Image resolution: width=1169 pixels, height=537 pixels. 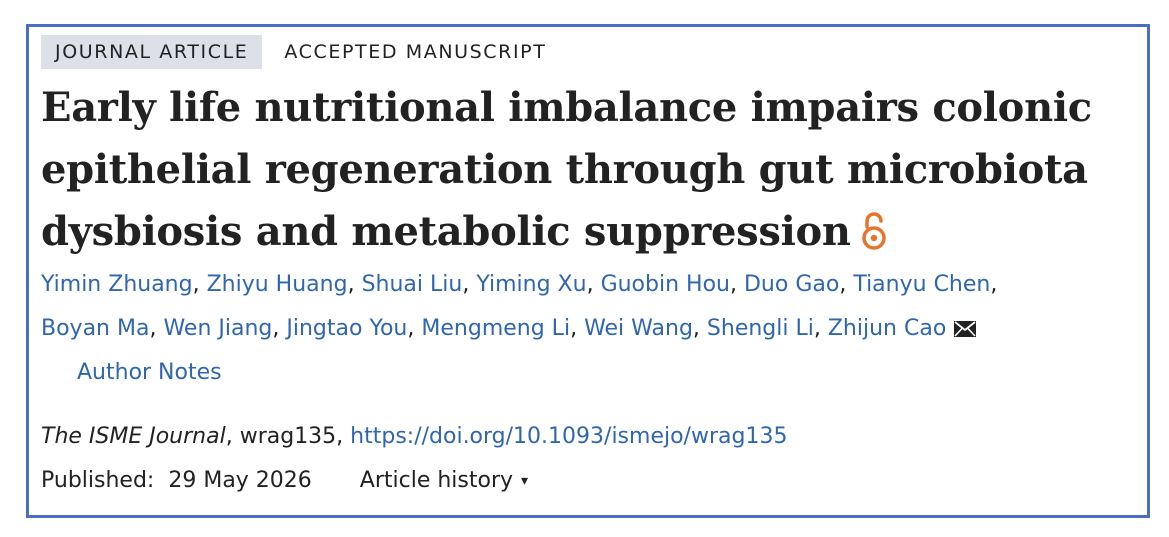 I want to click on article-id: , wrag135,, so click(x=288, y=436).